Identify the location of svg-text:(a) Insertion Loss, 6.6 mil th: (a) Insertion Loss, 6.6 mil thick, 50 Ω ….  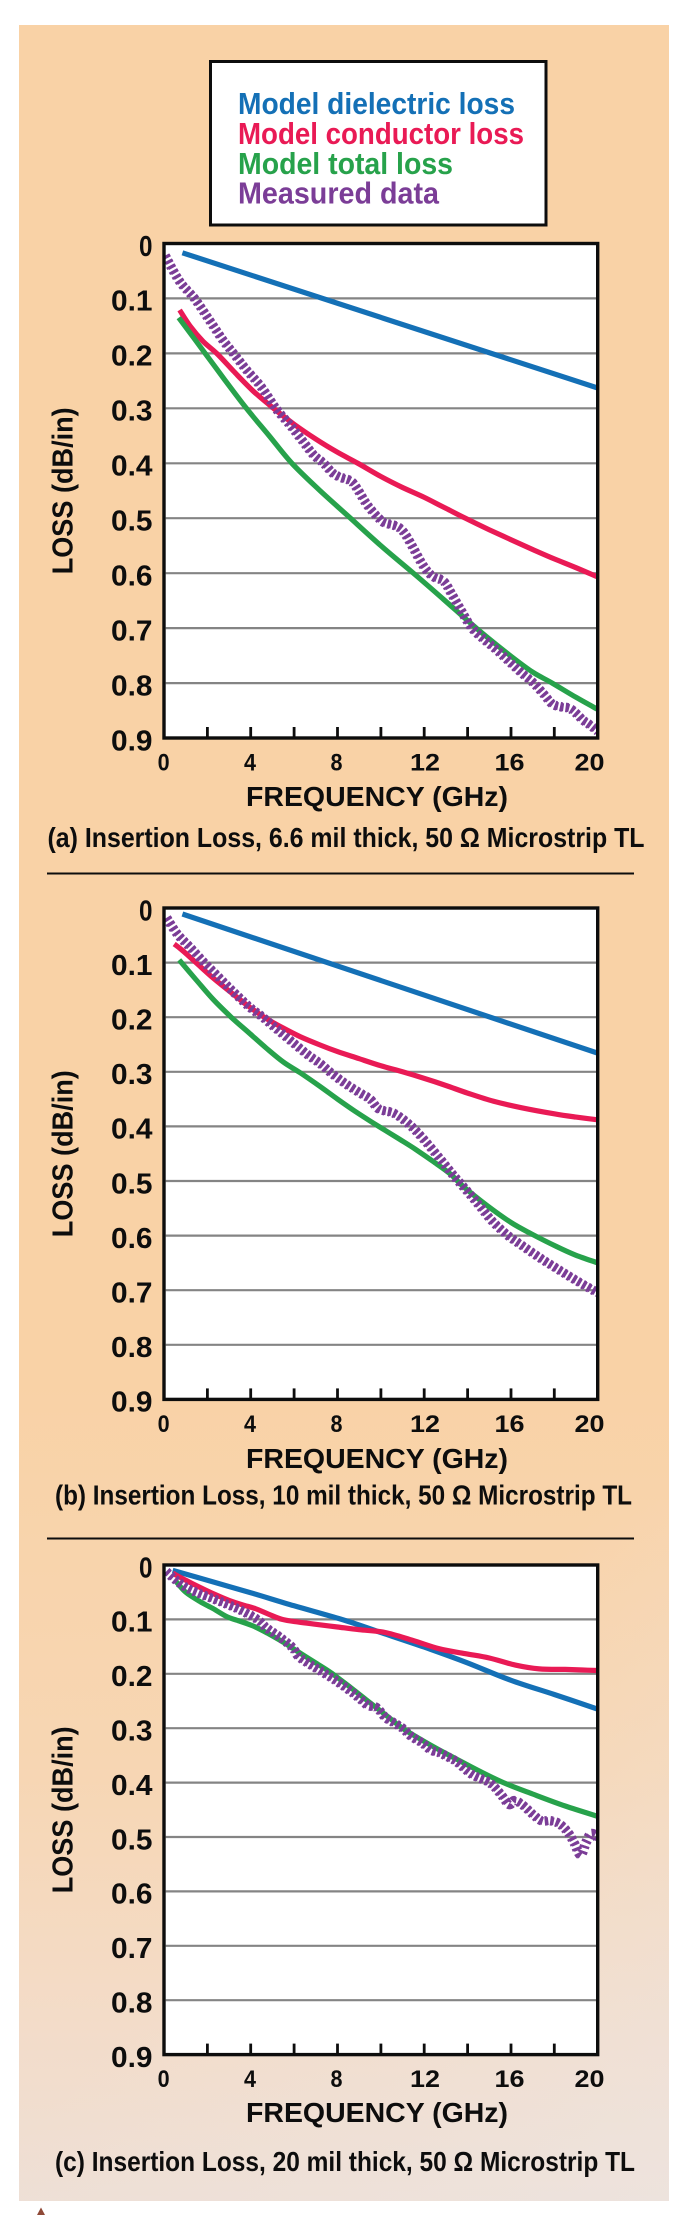
(346, 837).